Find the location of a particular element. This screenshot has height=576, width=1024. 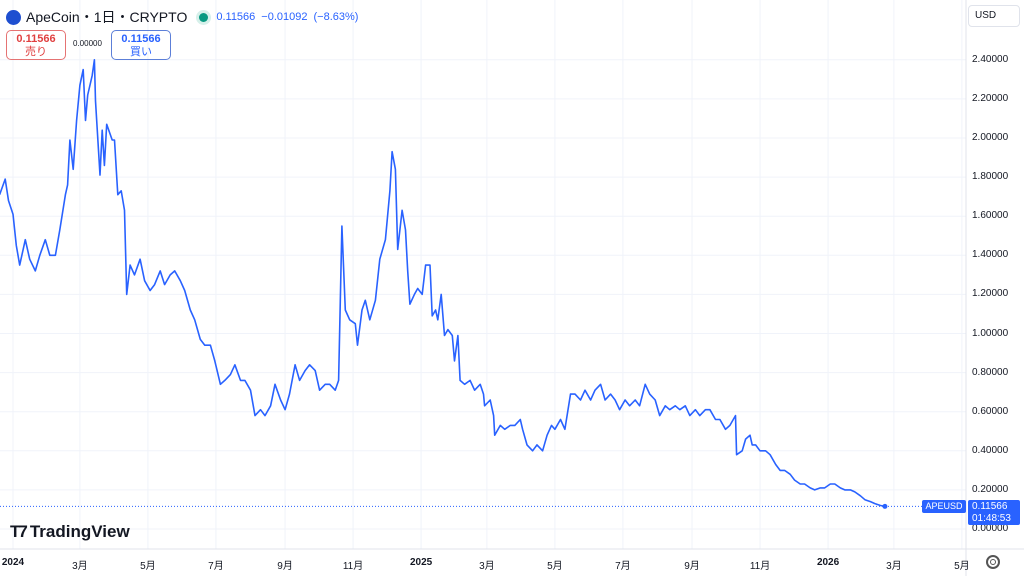

currency-selector: USD is located at coordinates (994, 16).